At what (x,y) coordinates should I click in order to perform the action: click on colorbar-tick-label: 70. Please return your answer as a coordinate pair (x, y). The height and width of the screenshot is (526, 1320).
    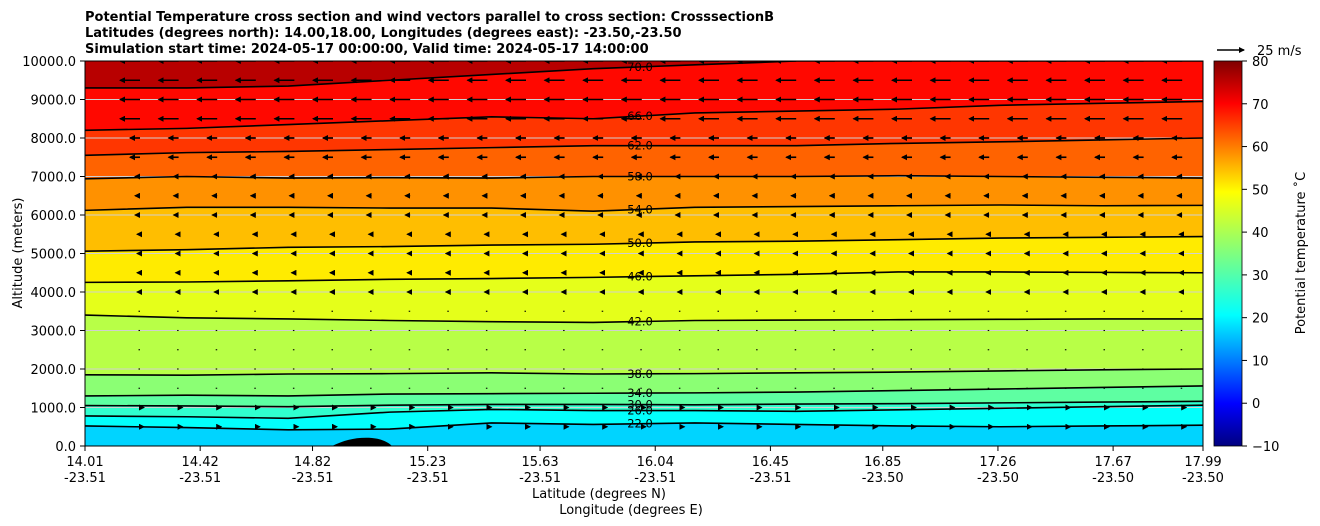
    Looking at the image, I should click on (1260, 105).